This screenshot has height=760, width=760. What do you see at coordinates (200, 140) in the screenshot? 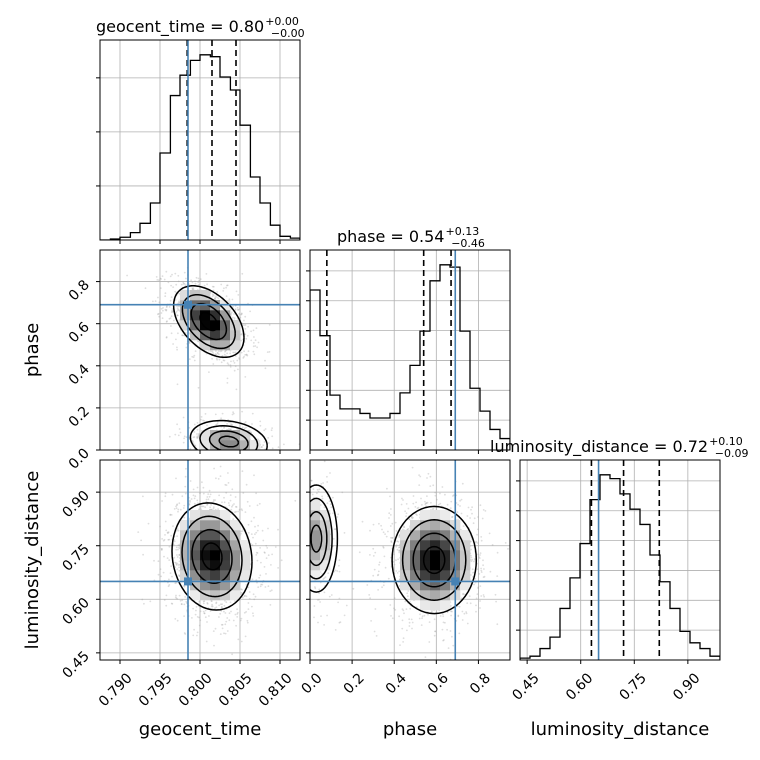
I see `p00-grid` at bounding box center [200, 140].